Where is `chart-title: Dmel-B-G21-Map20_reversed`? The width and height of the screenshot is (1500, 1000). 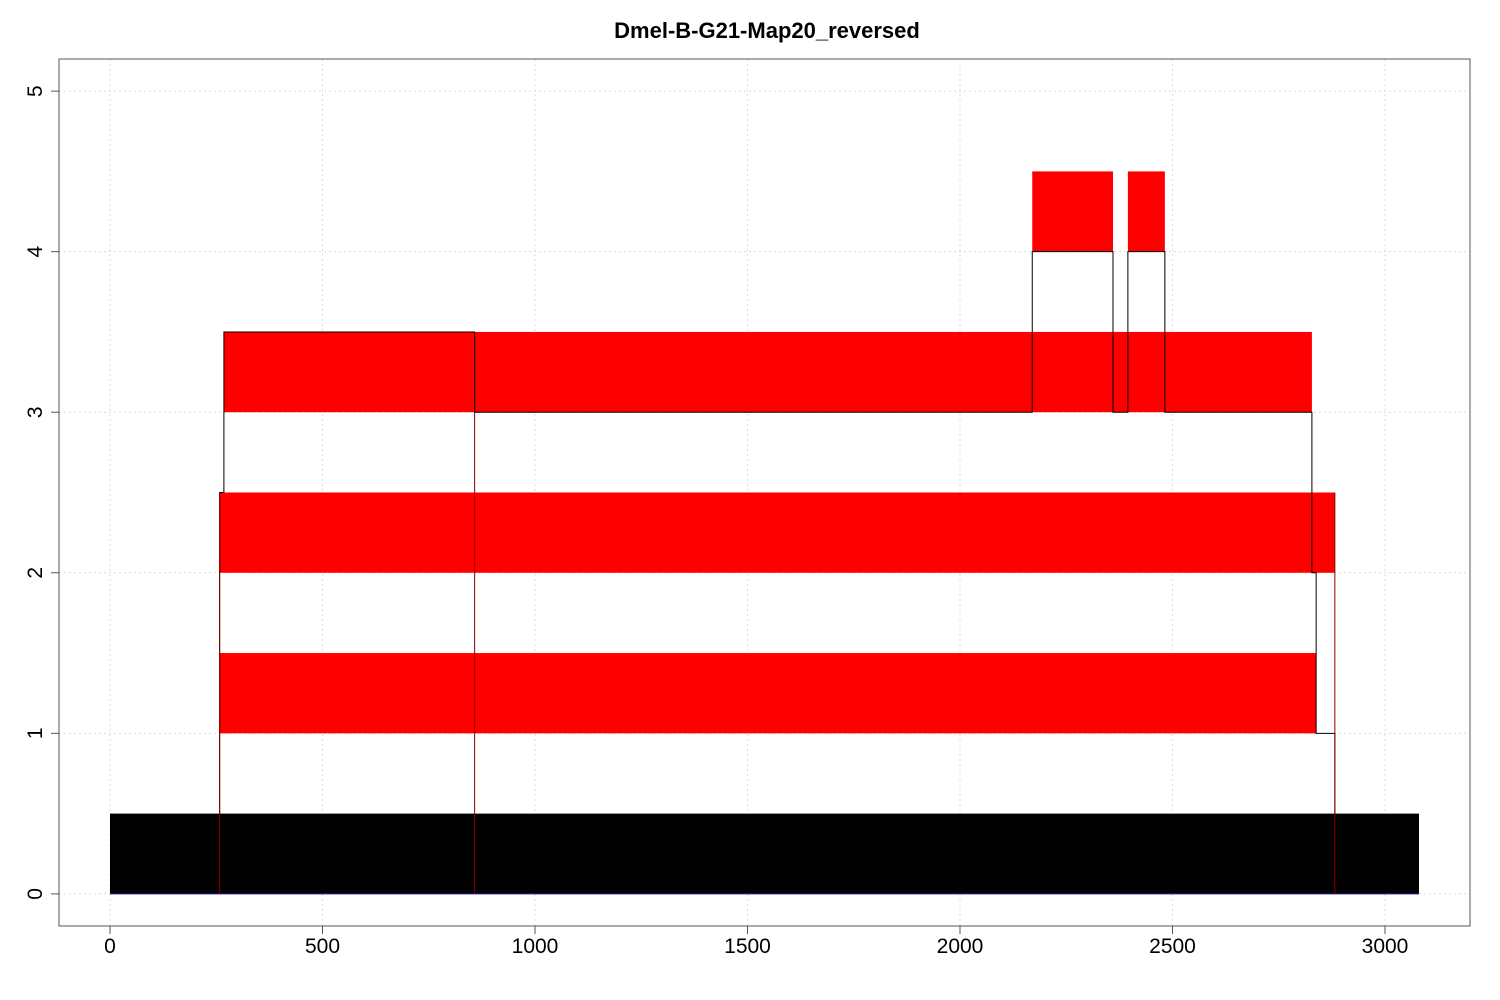
chart-title: Dmel-B-G21-Map20_reversed is located at coordinates (767, 30).